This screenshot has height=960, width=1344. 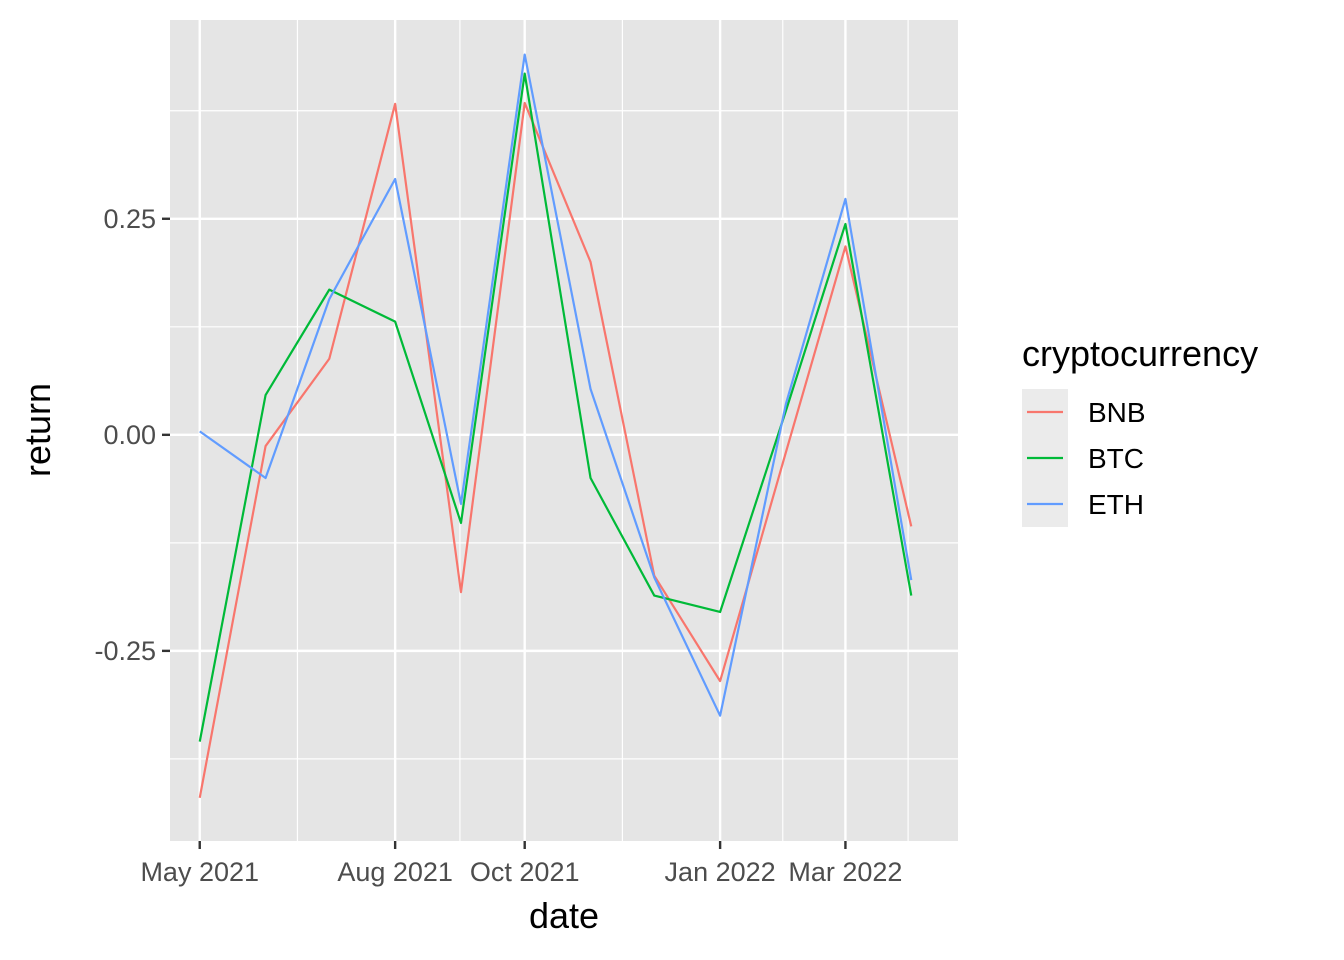 I want to click on legend-label-eth: ETH, so click(x=1116, y=504).